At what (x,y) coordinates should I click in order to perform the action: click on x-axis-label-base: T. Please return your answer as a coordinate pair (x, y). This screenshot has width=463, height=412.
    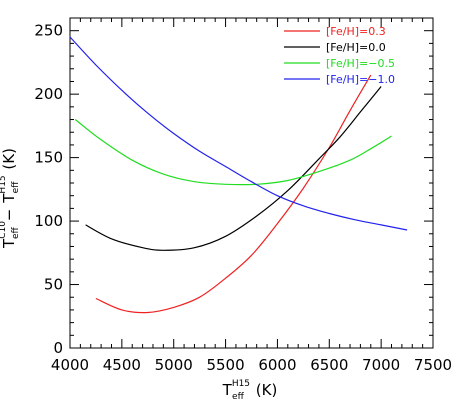
    Looking at the image, I should click on (227, 390).